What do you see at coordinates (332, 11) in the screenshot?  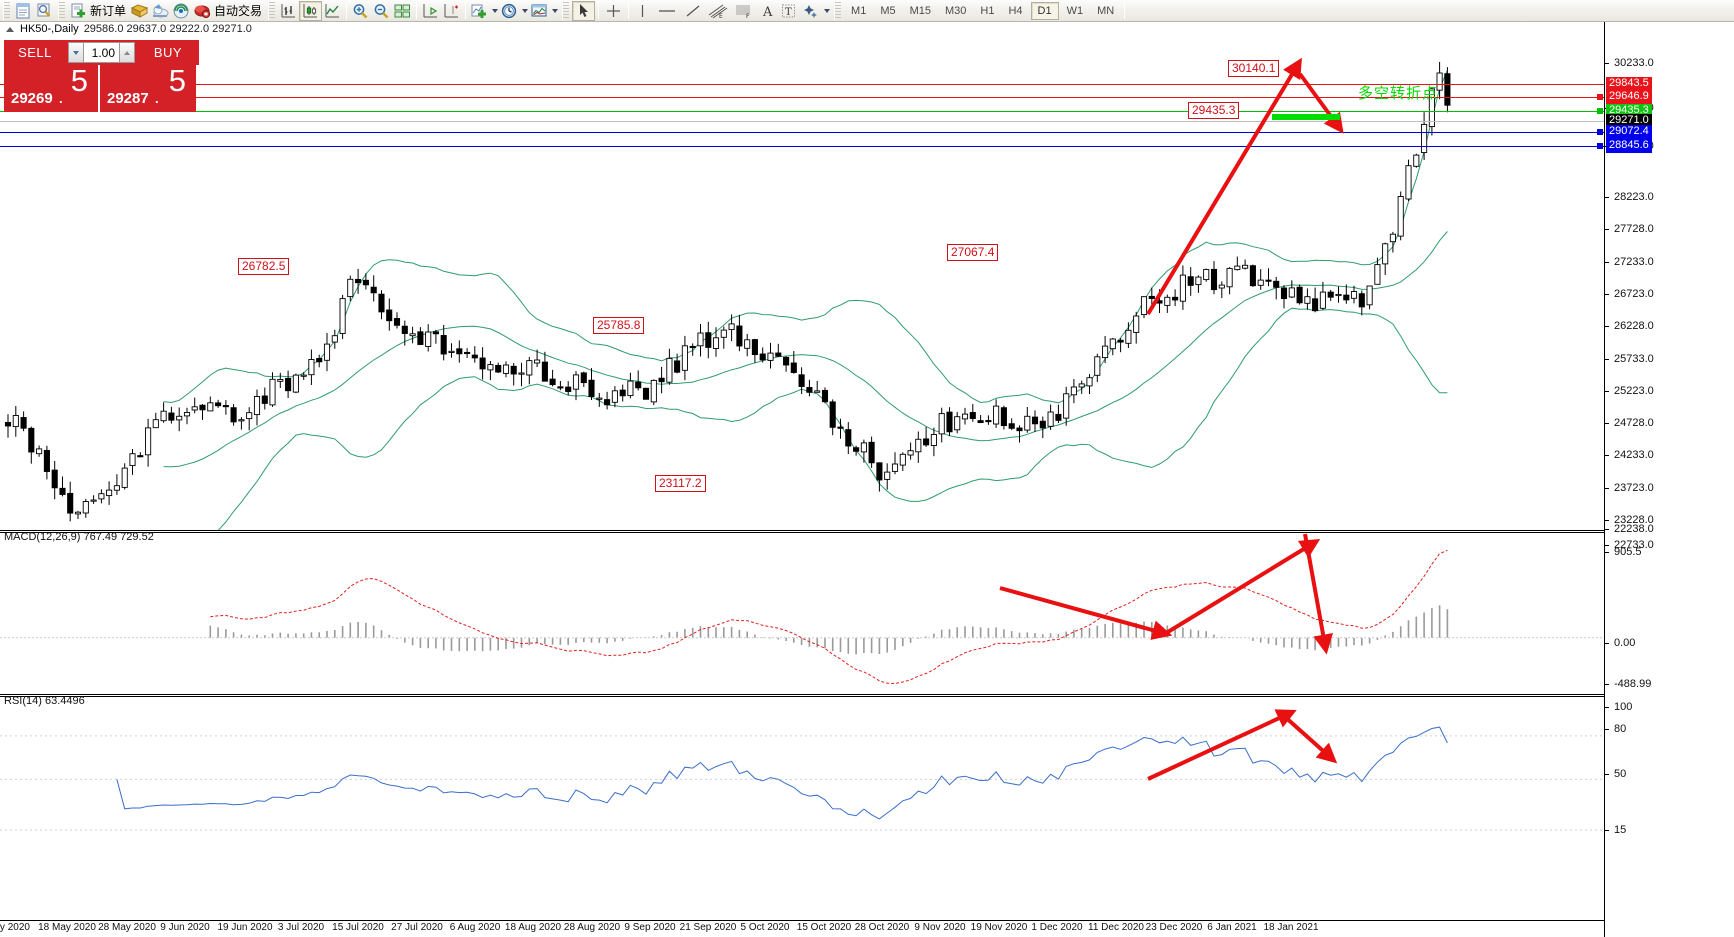 I see `line-chart-icon` at bounding box center [332, 11].